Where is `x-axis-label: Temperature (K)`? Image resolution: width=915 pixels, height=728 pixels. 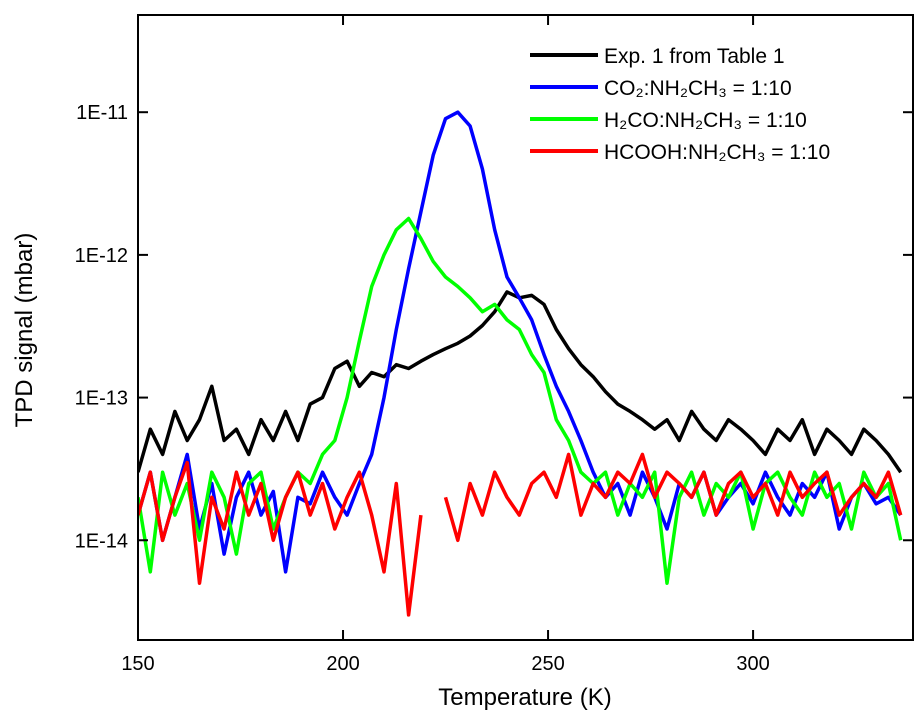 x-axis-label: Temperature (K) is located at coordinates (524, 697).